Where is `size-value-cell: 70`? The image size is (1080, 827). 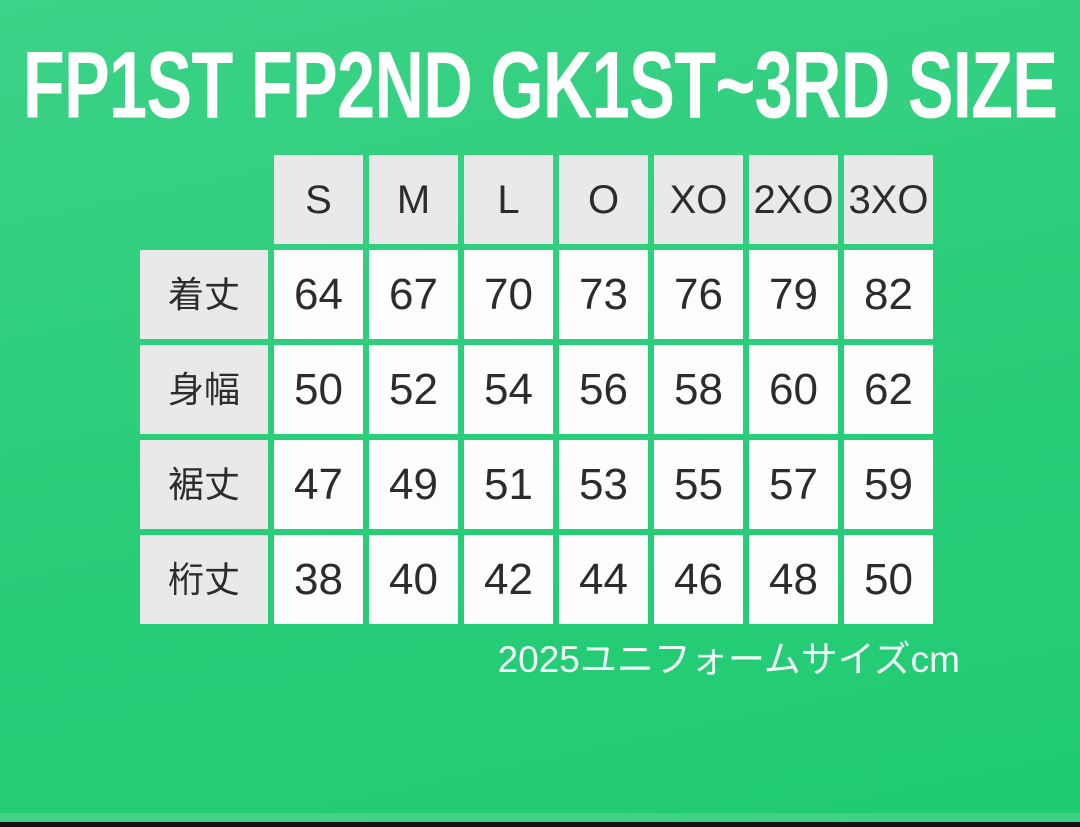
size-value-cell: 70 is located at coordinates (508, 294).